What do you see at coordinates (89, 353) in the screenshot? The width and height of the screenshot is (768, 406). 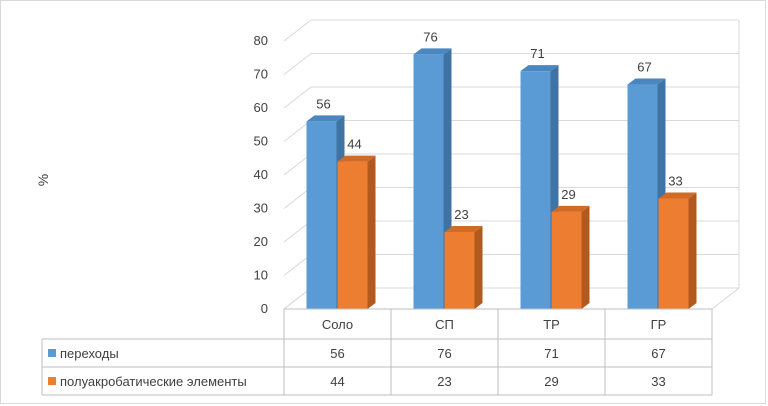 I see `legend-series-name: переходы` at bounding box center [89, 353].